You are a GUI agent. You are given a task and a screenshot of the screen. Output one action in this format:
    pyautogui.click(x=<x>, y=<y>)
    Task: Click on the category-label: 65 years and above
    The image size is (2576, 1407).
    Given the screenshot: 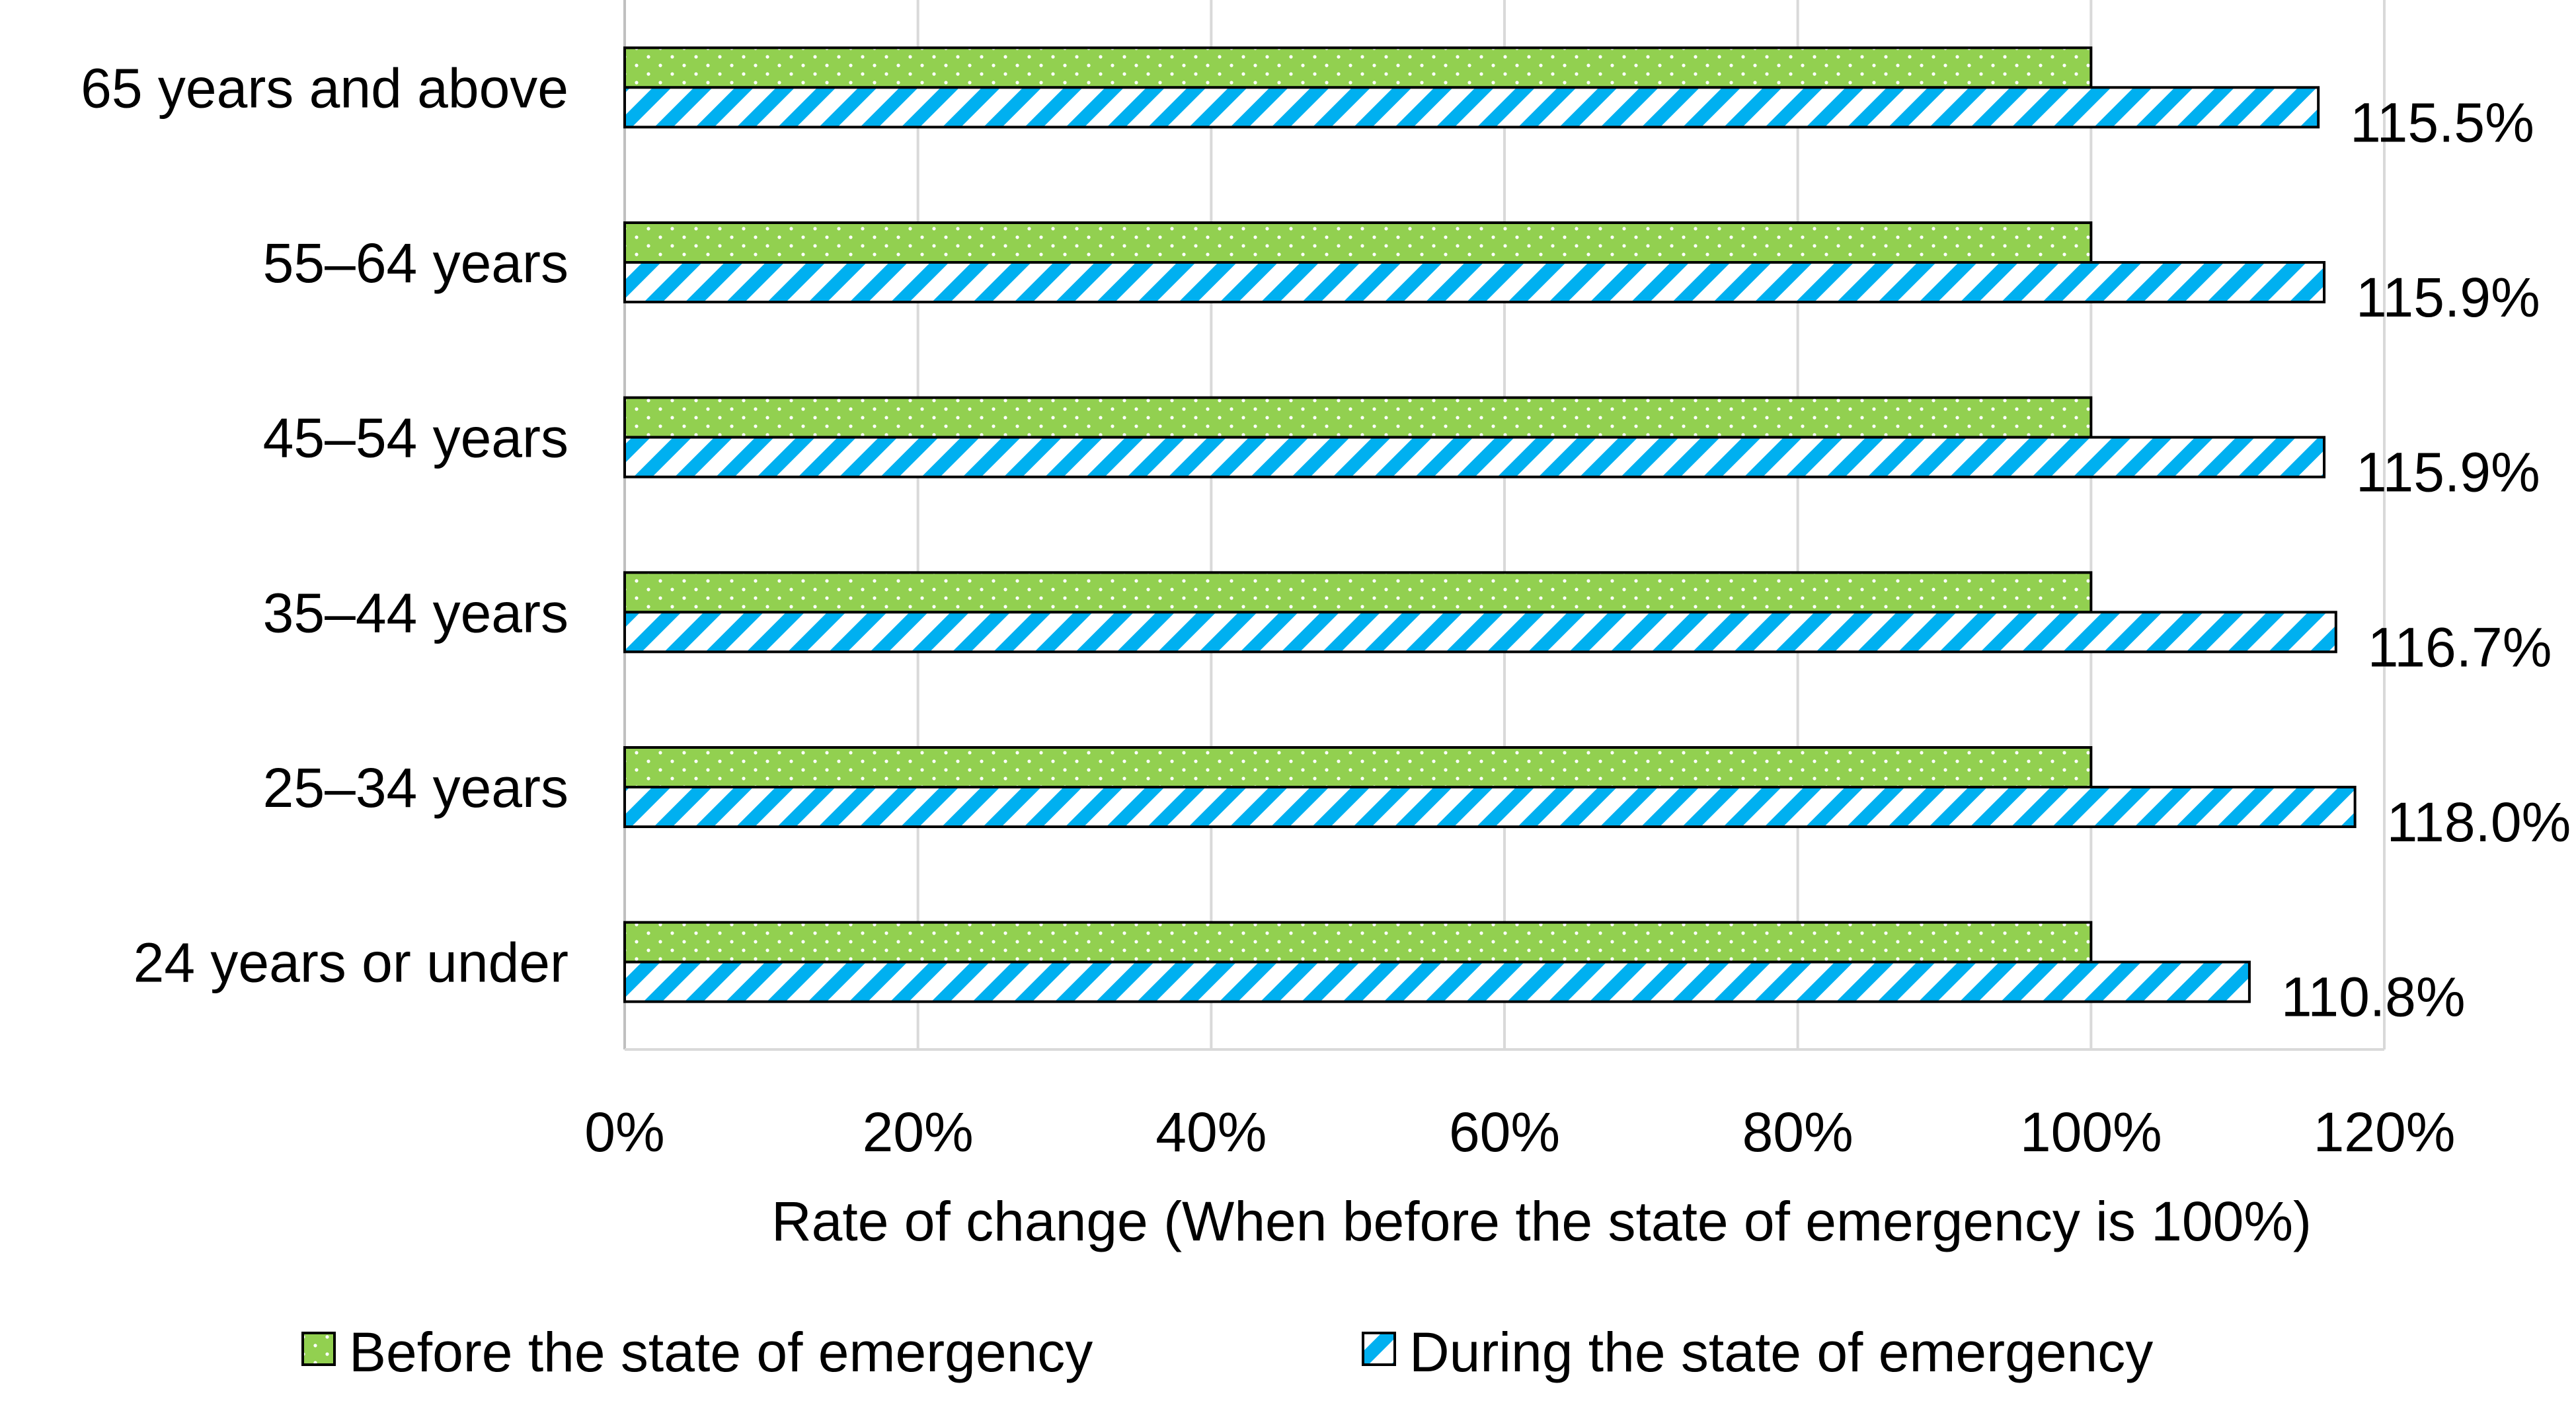 What is the action you would take?
    pyautogui.click(x=324, y=88)
    